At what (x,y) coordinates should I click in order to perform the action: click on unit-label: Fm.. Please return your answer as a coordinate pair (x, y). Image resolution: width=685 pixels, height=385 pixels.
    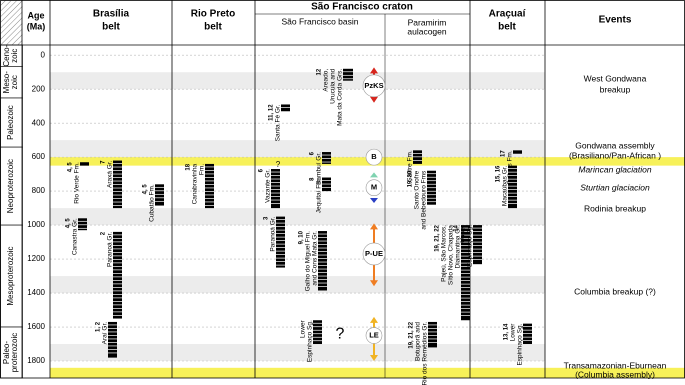
    Looking at the image, I should click on (202, 169).